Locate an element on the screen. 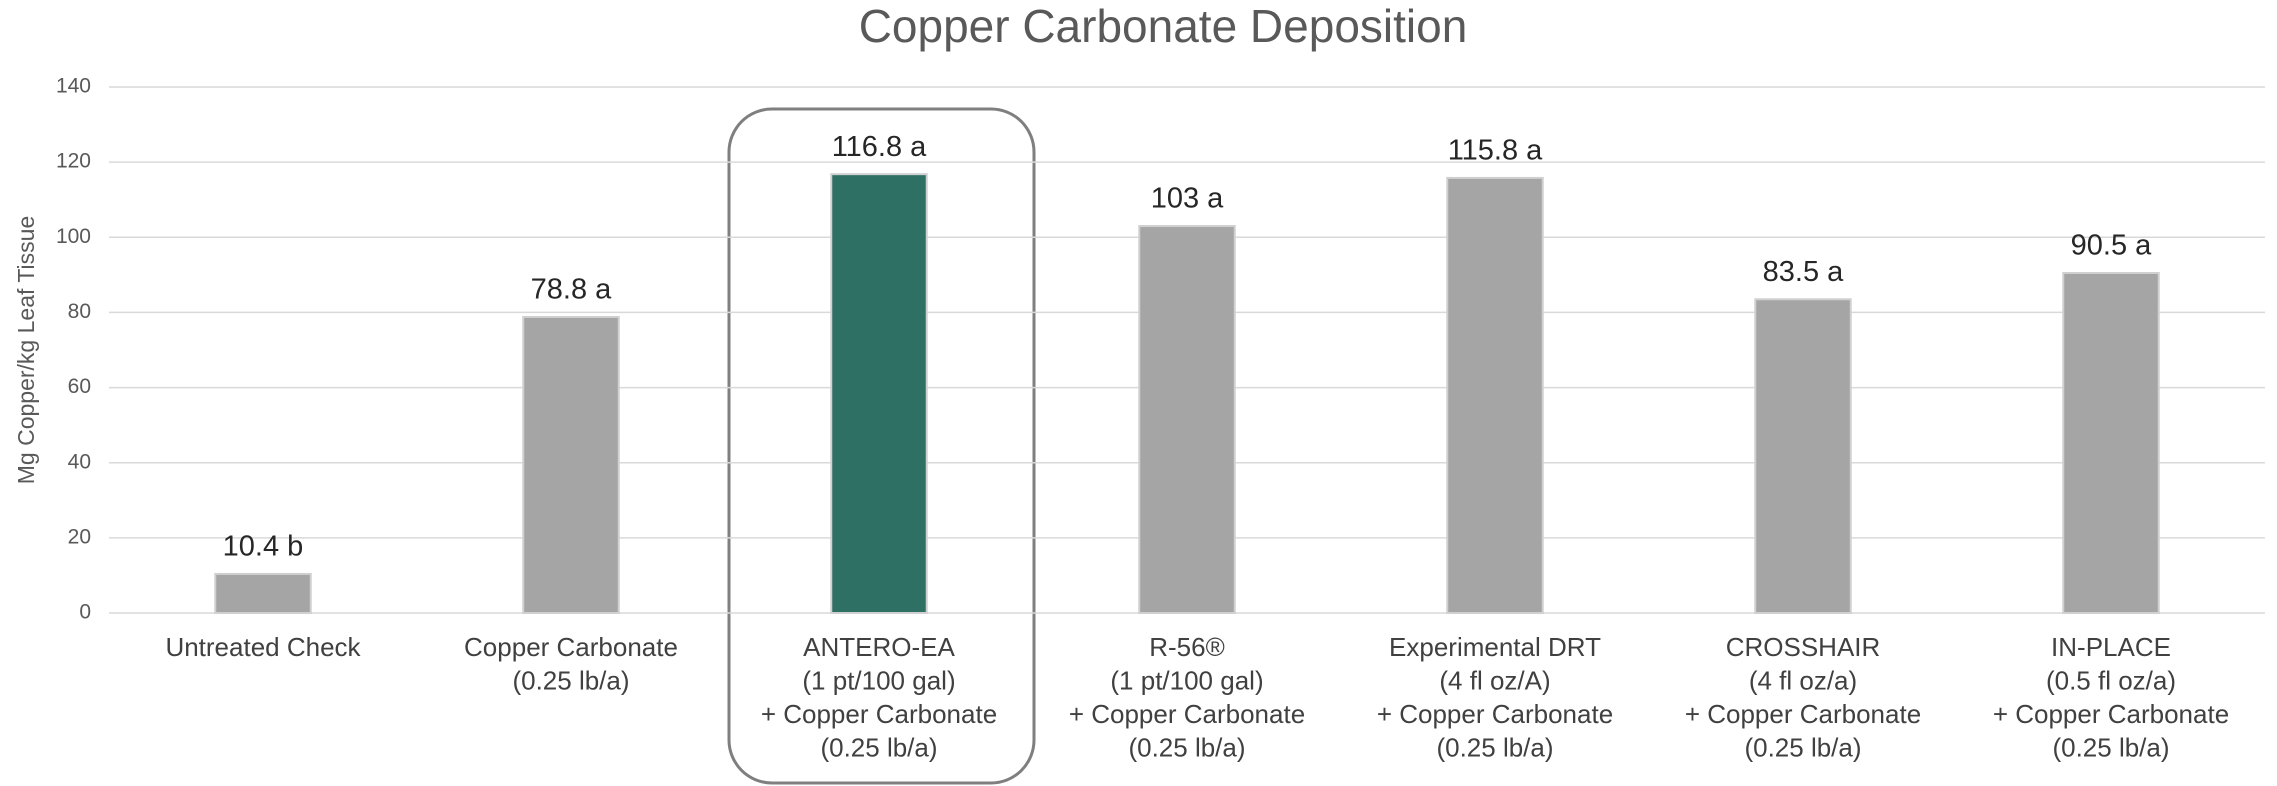  data-label: 83.5 a is located at coordinates (1803, 272).